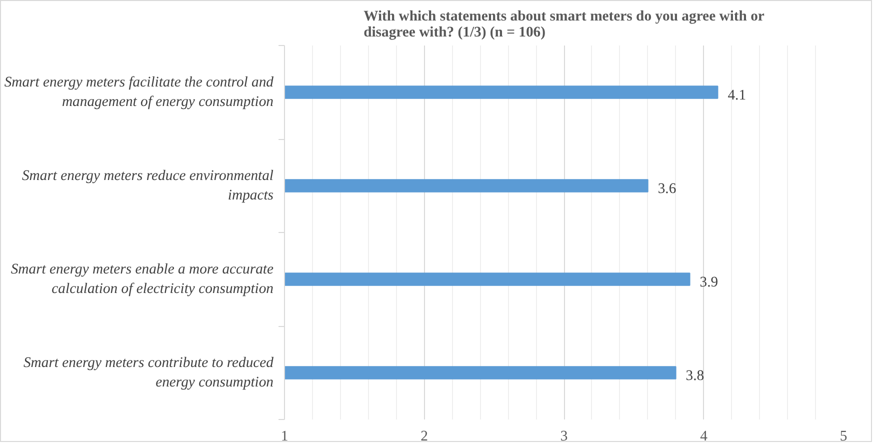 The height and width of the screenshot is (444, 874). Describe the element at coordinates (148, 372) in the screenshot. I see `y-tick-label: Smart energy meters contribute to reduced energy consumption` at that location.